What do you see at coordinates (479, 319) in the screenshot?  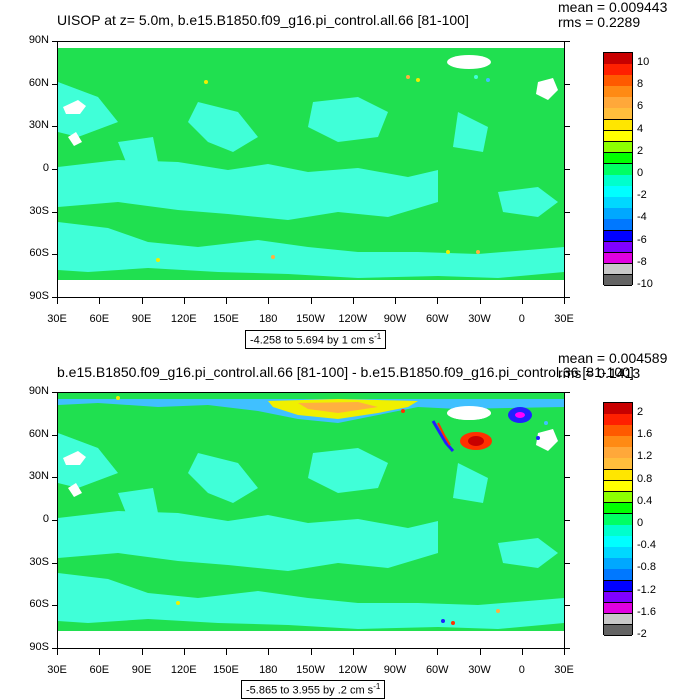 I see `lon-tick-label: 30W` at bounding box center [479, 319].